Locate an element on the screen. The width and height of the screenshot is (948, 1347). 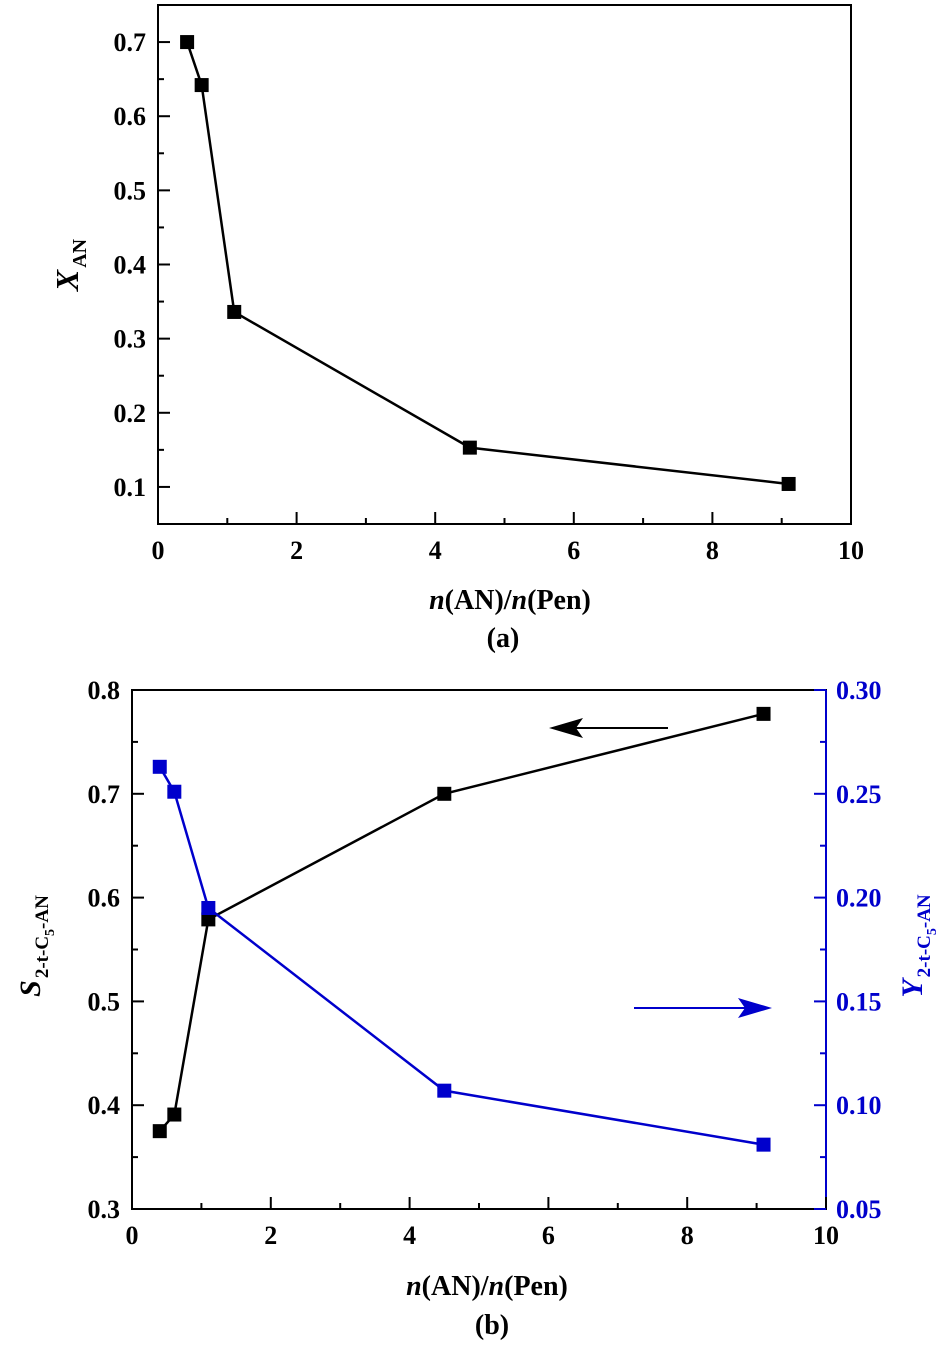
panel-a-y-axis: 0.1 0.2 0.3 0.4 0.5 0.6 0.7 is located at coordinates (142, 264).